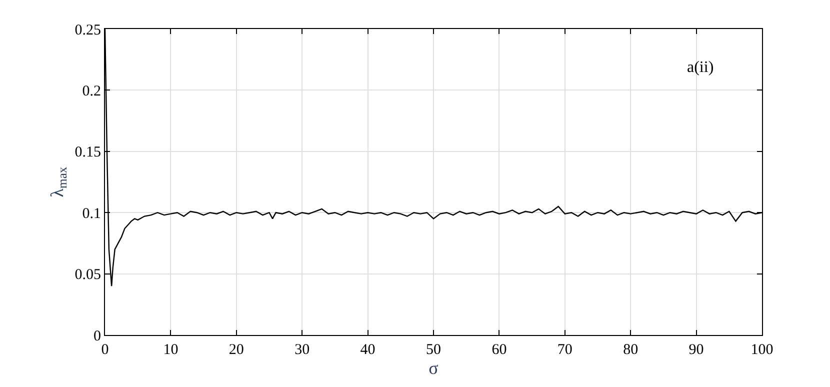 The width and height of the screenshot is (830, 387). Describe the element at coordinates (91, 214) in the screenshot. I see `y-tick-label: 0.1` at that location.